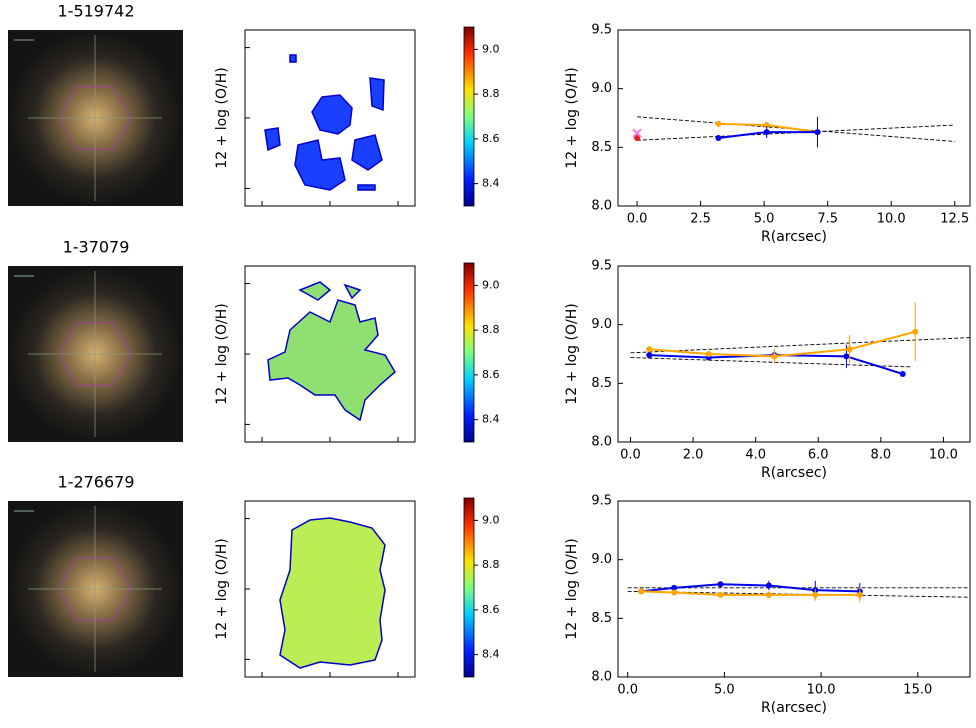  Describe the element at coordinates (693, 455) in the screenshot. I see `x-tick-label: 2.0` at that location.